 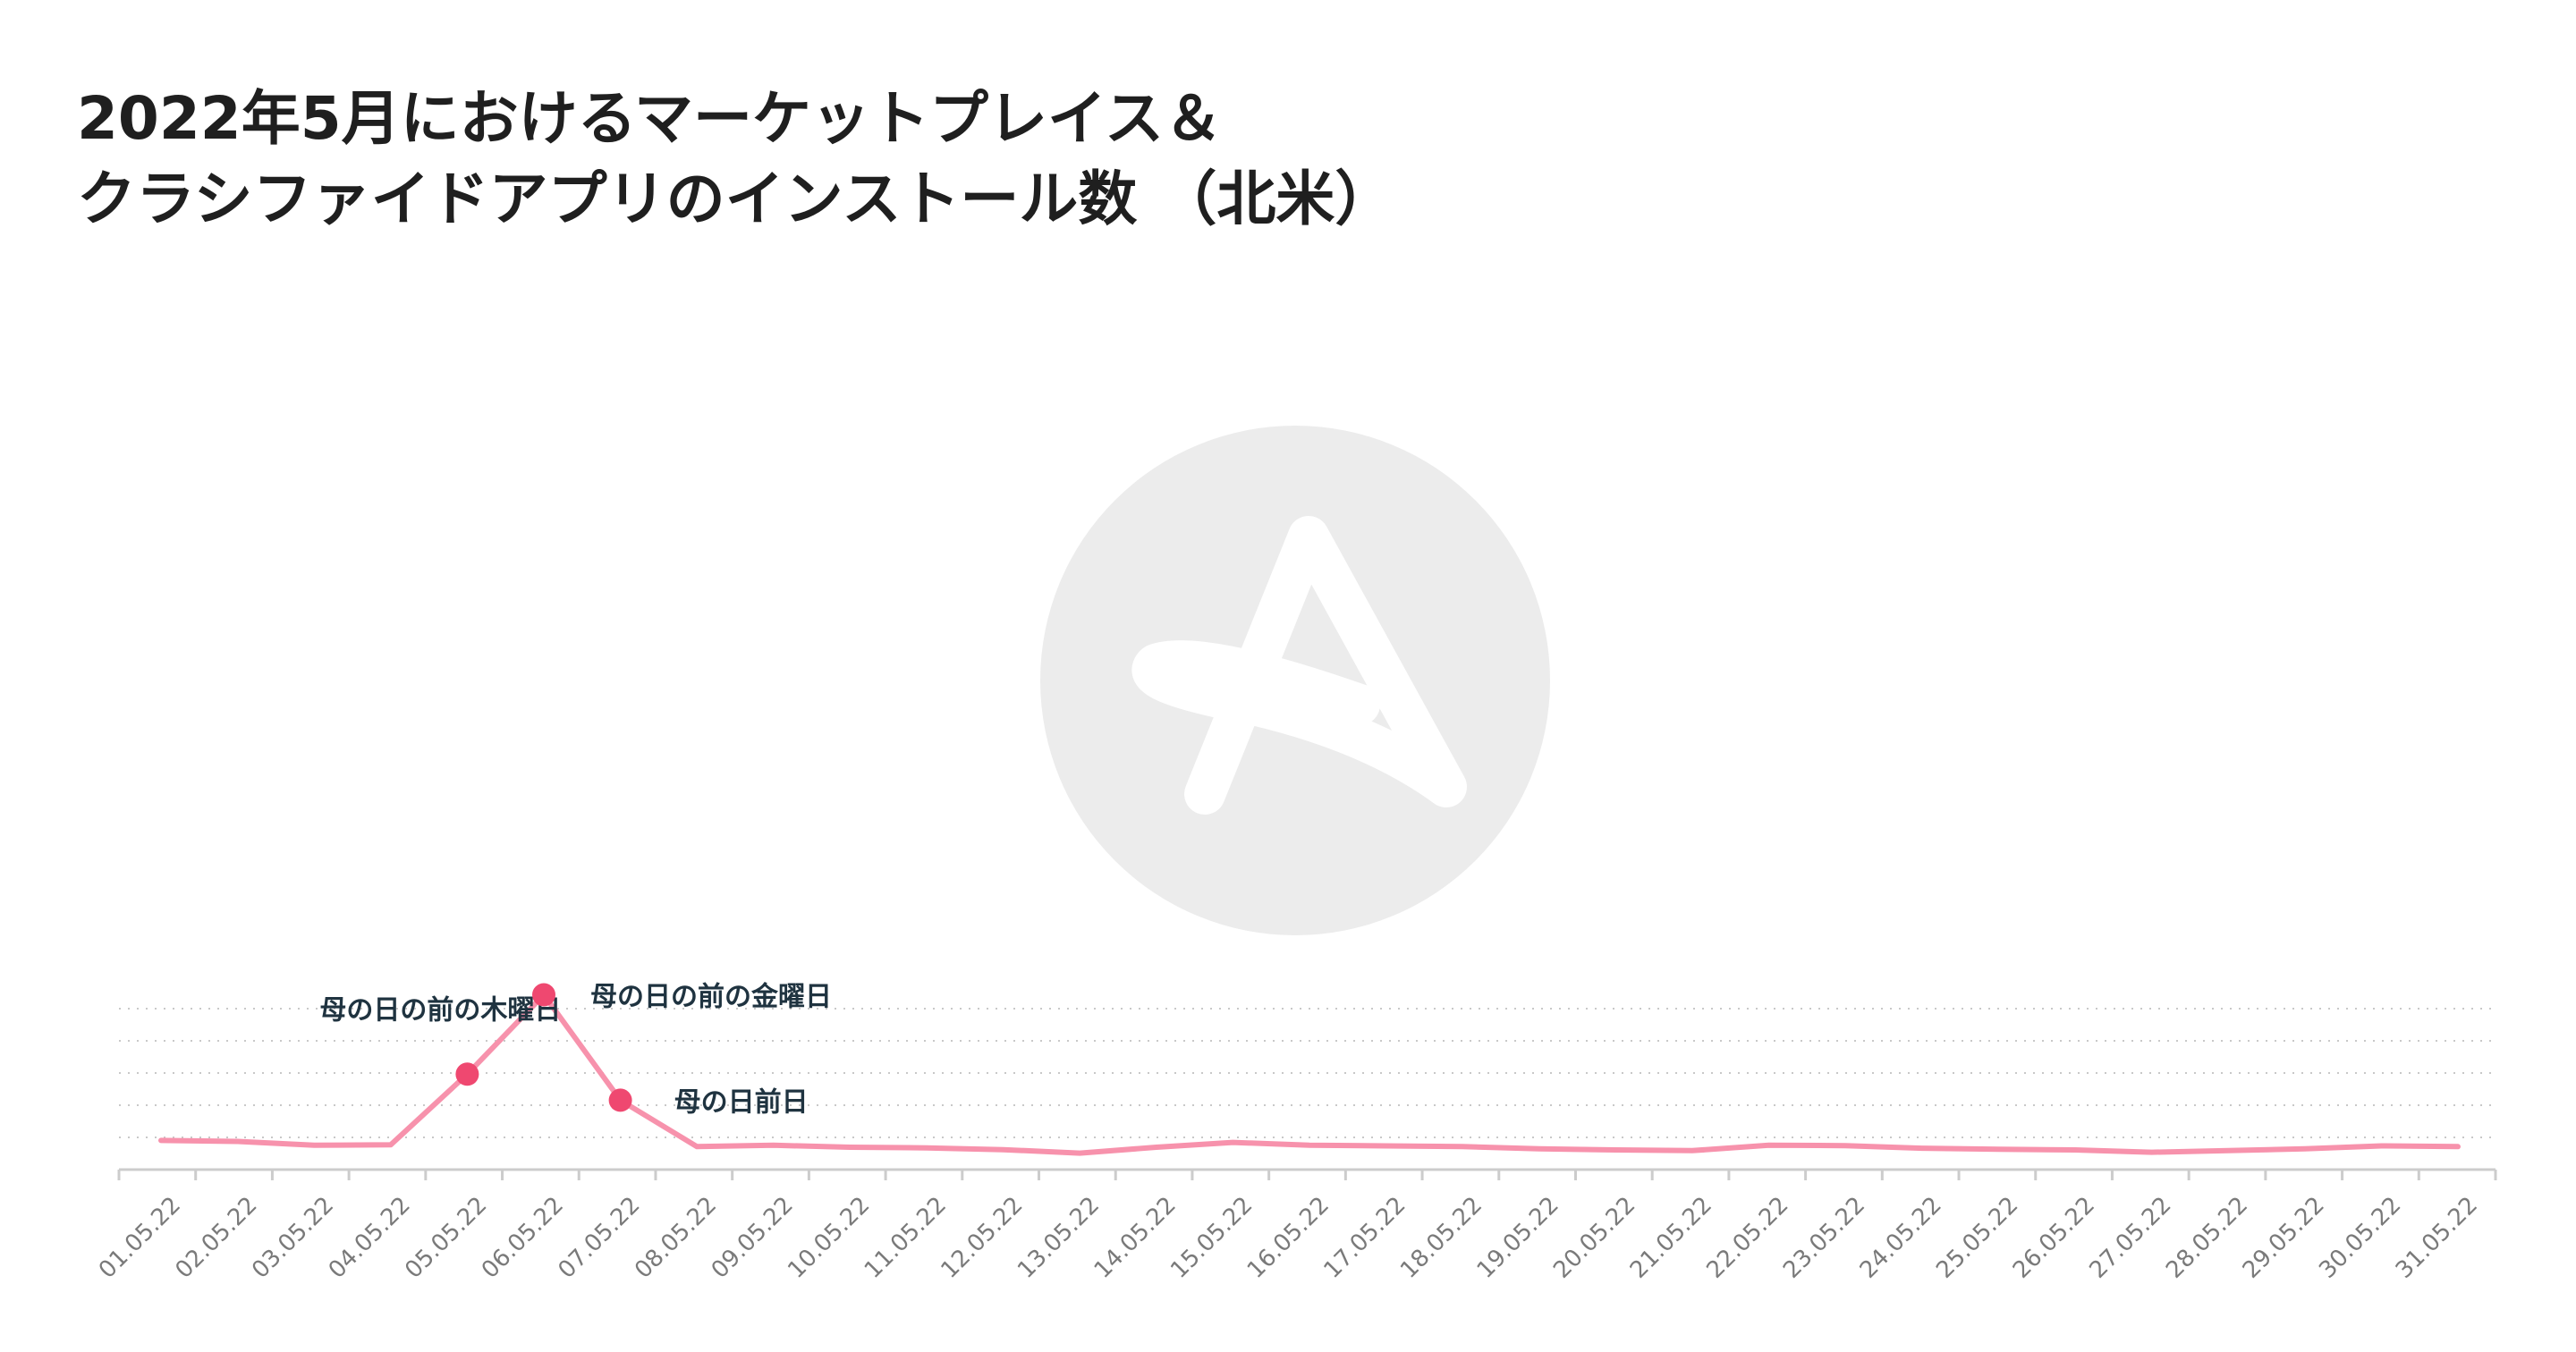 I want to click on x-tick-label: 25.05.22, so click(x=1977, y=1238).